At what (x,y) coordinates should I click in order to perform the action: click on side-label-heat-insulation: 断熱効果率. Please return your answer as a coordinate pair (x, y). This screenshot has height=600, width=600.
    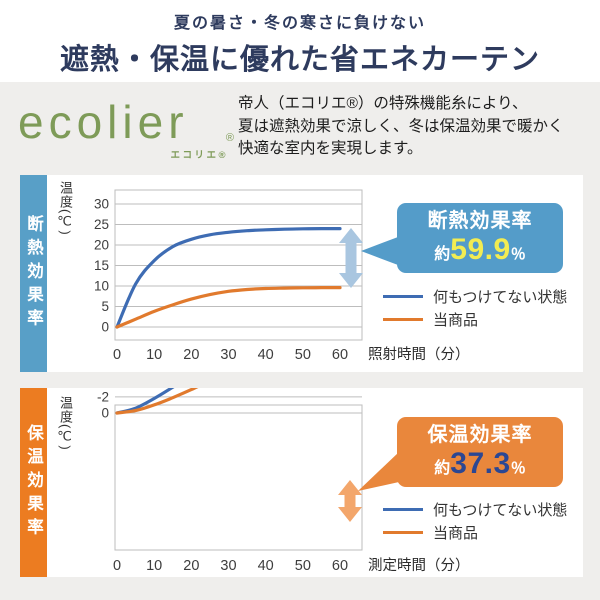
    Looking at the image, I should click on (33, 273).